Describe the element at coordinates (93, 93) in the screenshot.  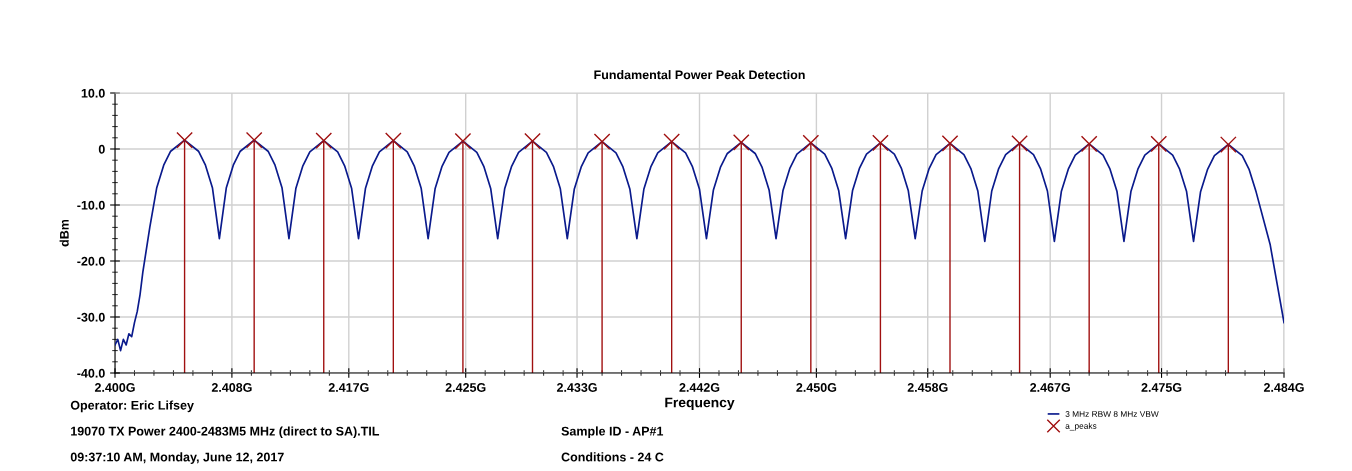
I see `y-tick-label: 10.0` at that location.